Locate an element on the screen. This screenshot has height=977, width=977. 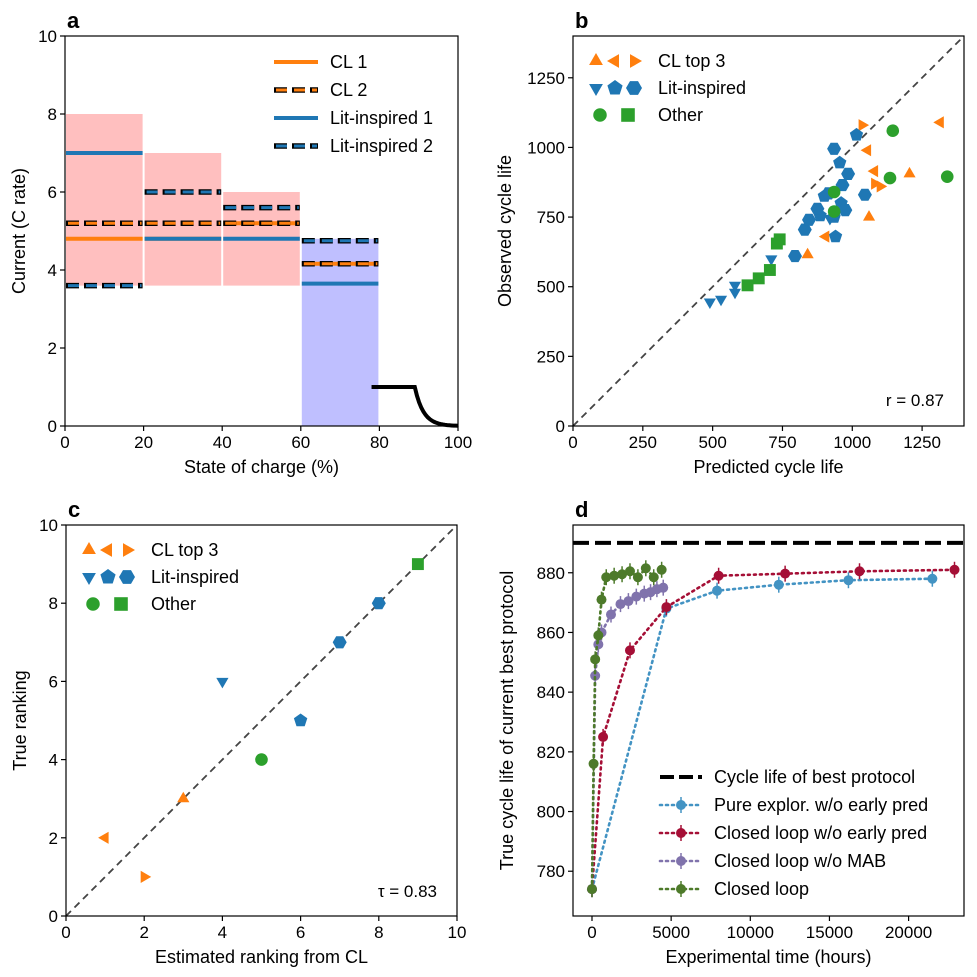
x-tick-label: 60 is located at coordinates (300, 442).